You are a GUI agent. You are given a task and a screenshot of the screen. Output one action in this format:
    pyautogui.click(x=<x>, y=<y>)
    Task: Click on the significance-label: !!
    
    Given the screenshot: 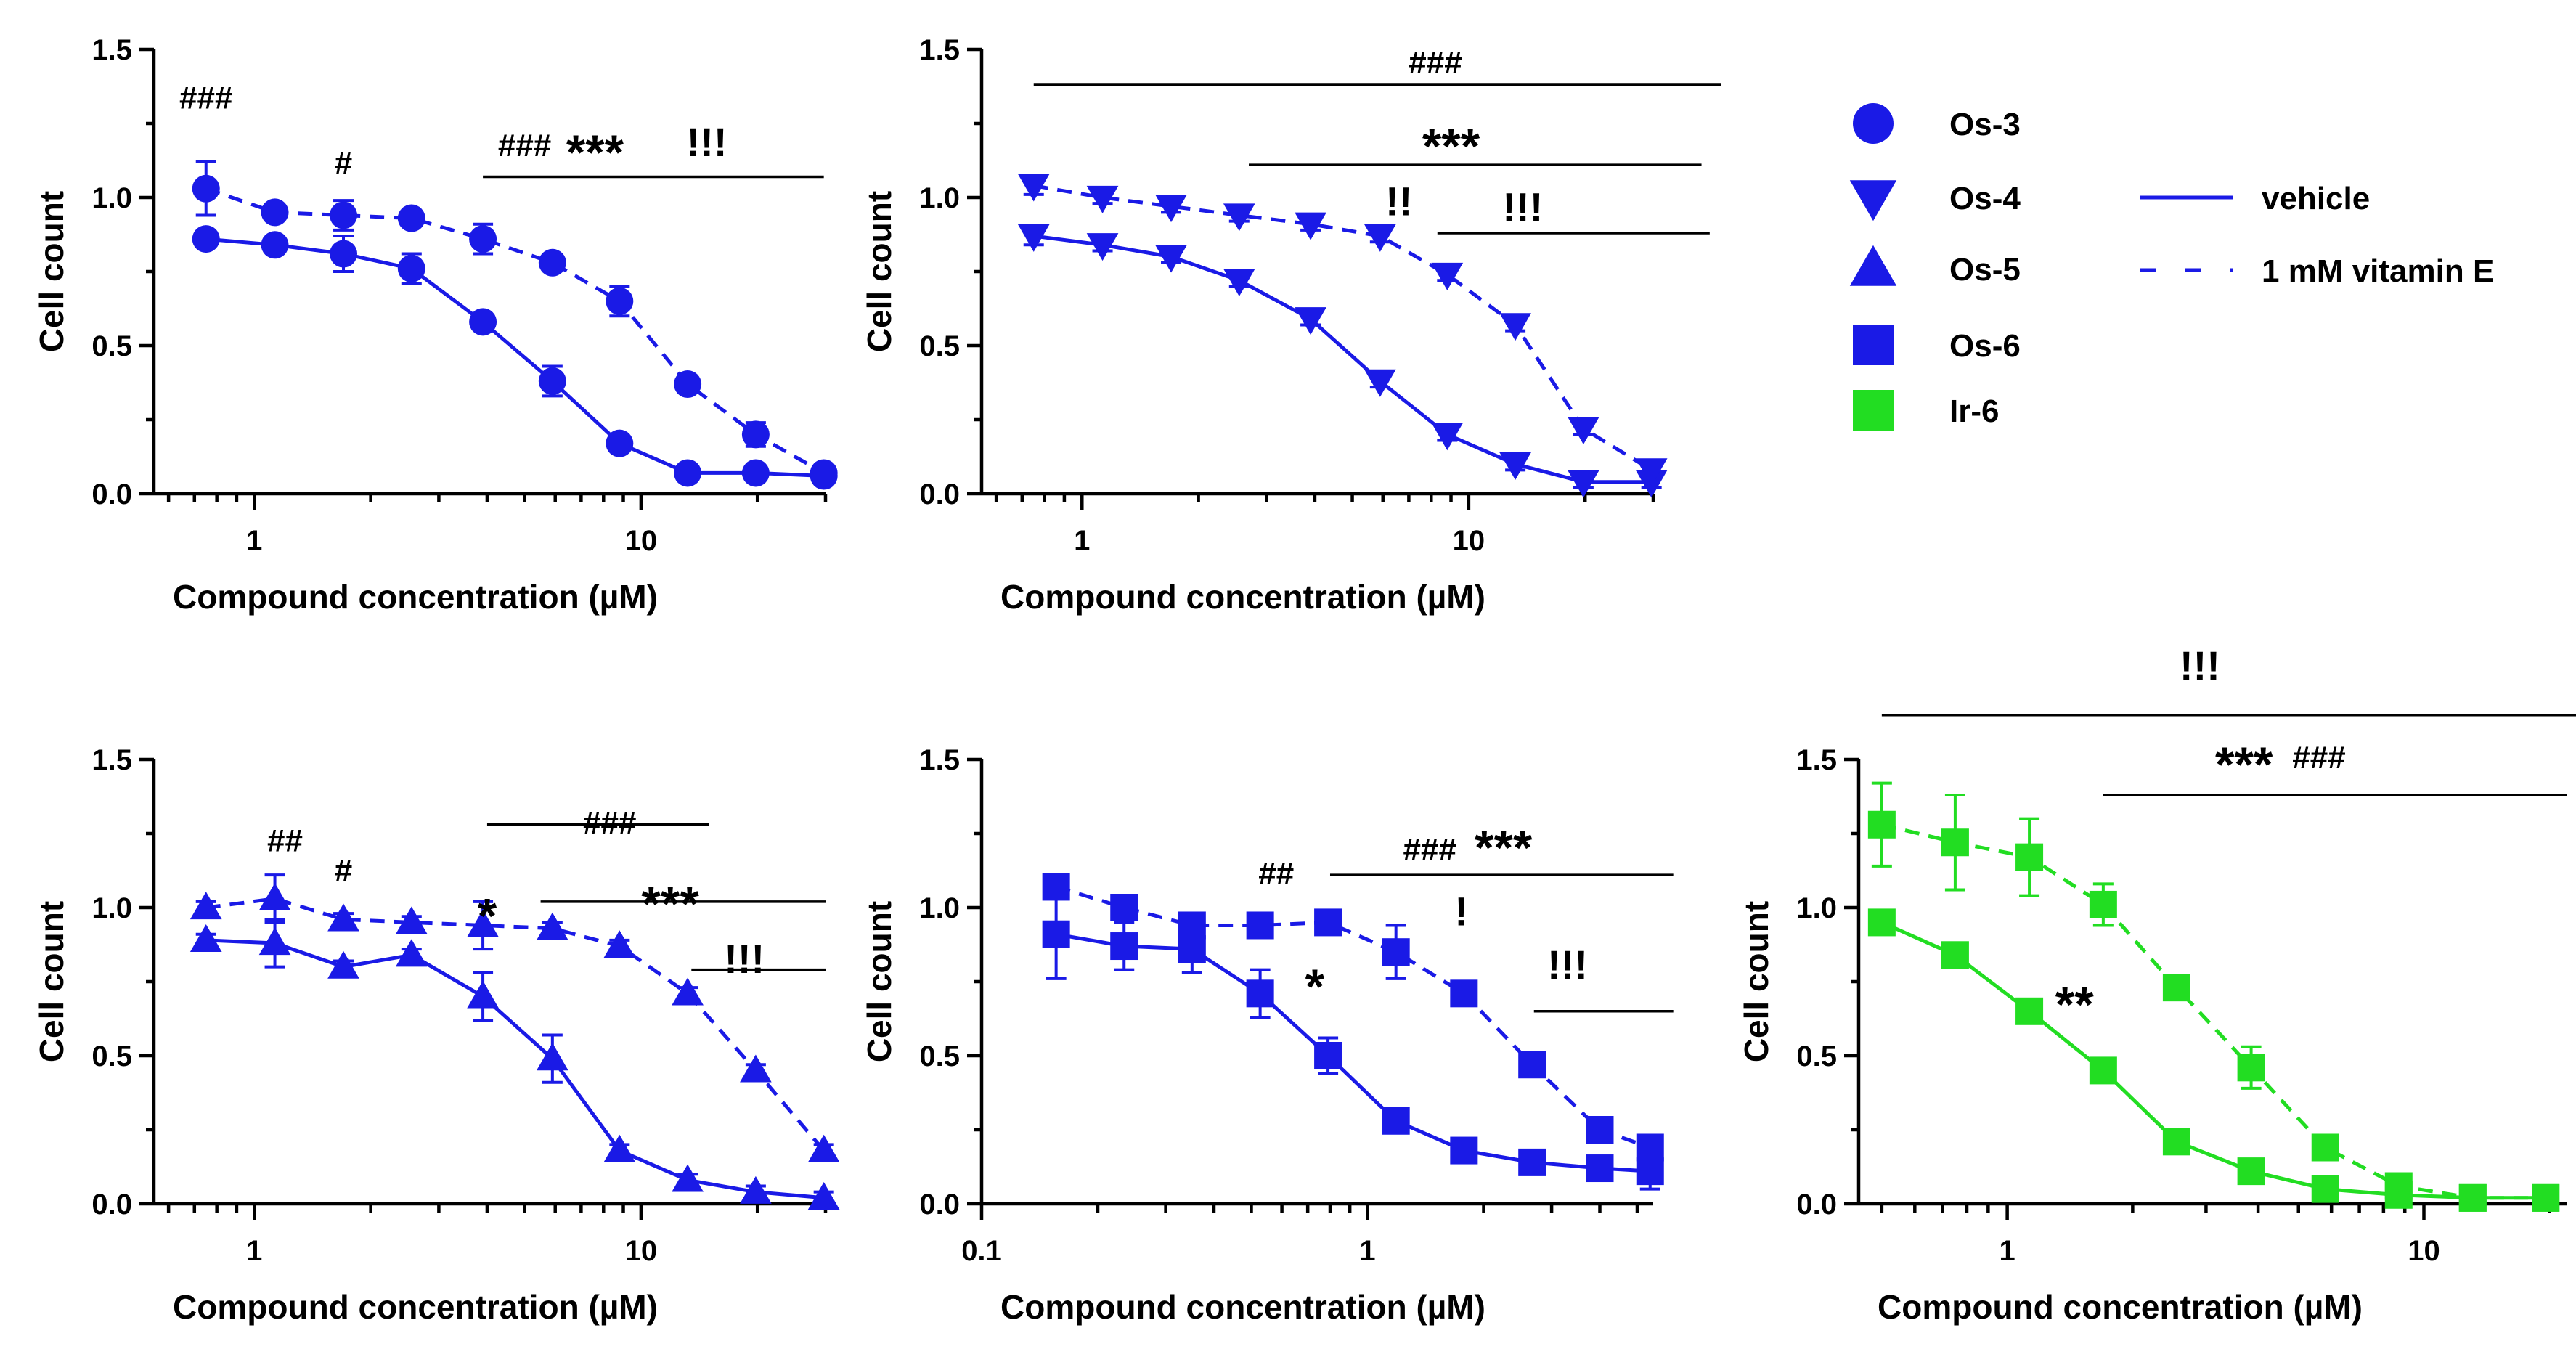 What is the action you would take?
    pyautogui.click(x=1398, y=201)
    